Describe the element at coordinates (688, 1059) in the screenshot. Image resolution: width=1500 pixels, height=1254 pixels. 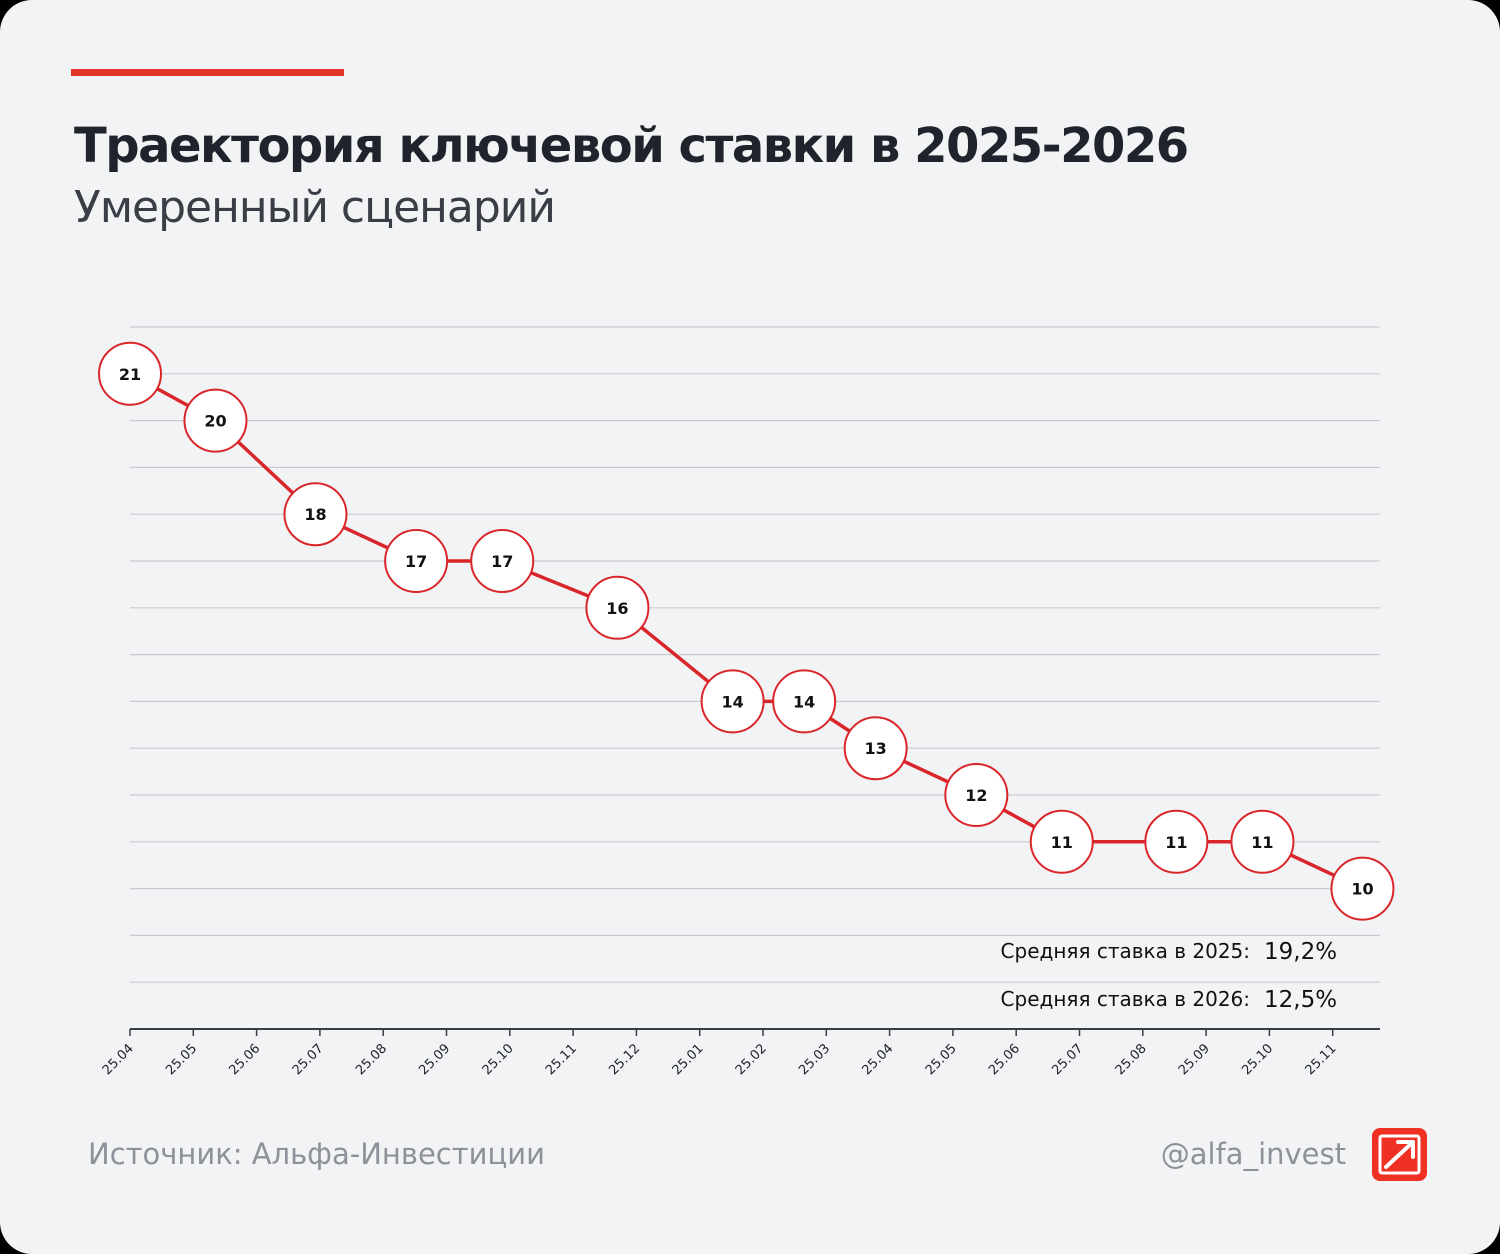
I see `x-tick-label: 25.01` at that location.